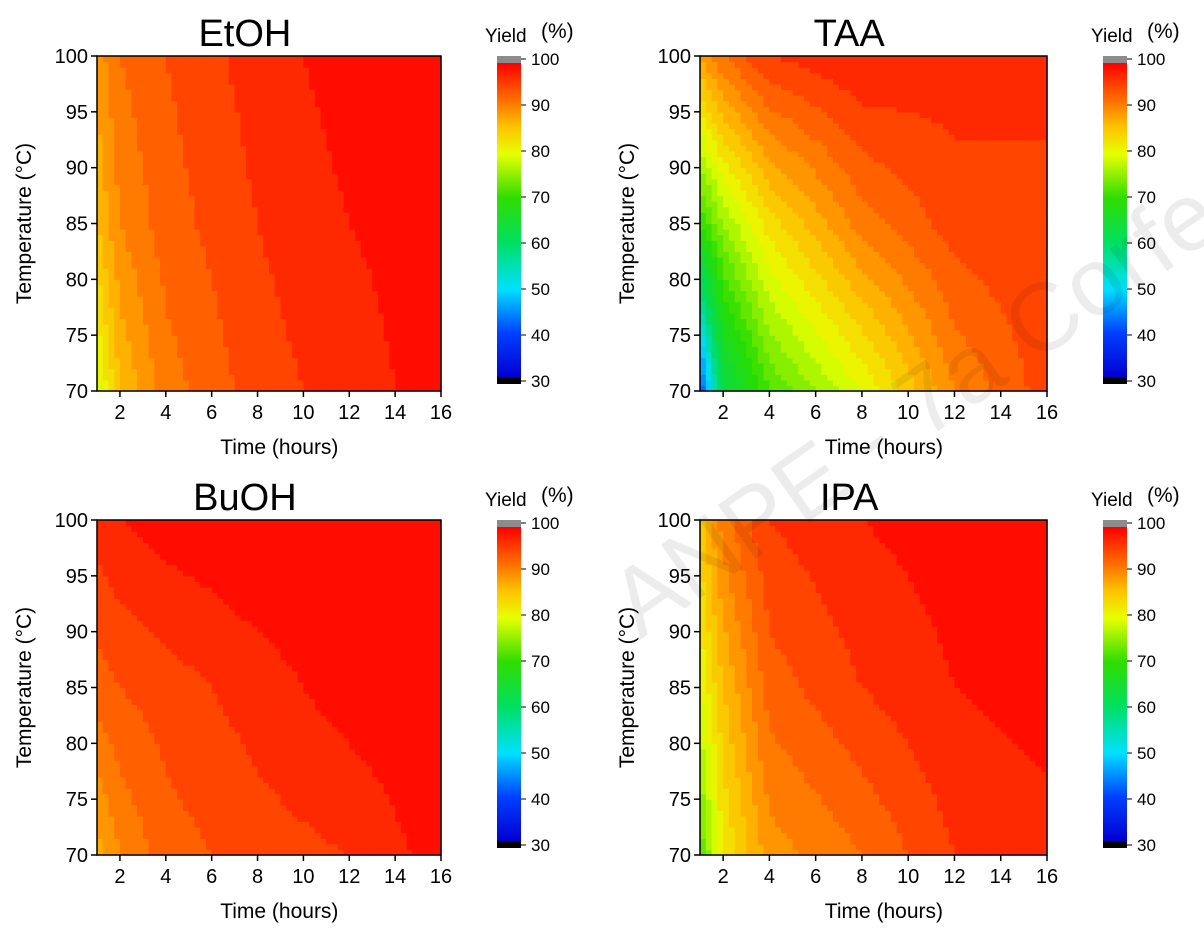  Describe the element at coordinates (77, 280) in the screenshot. I see `y-tick-label: 80` at that location.